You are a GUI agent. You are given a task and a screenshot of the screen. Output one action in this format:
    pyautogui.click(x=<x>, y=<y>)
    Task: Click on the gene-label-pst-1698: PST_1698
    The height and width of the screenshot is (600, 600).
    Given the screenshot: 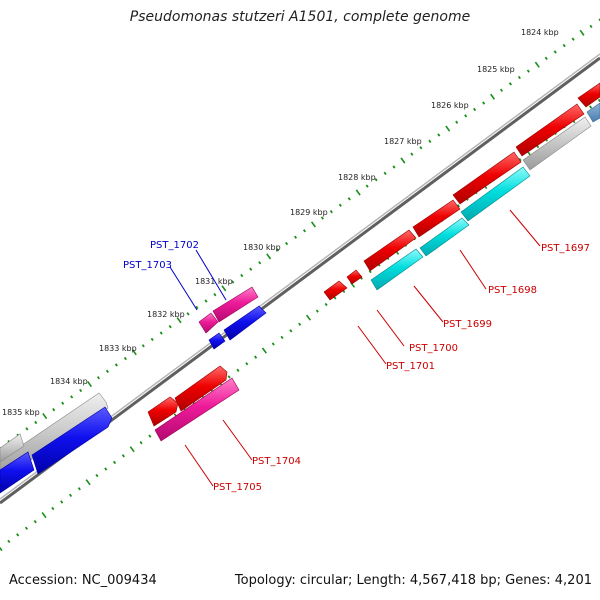 What is the action you would take?
    pyautogui.click(x=512, y=290)
    